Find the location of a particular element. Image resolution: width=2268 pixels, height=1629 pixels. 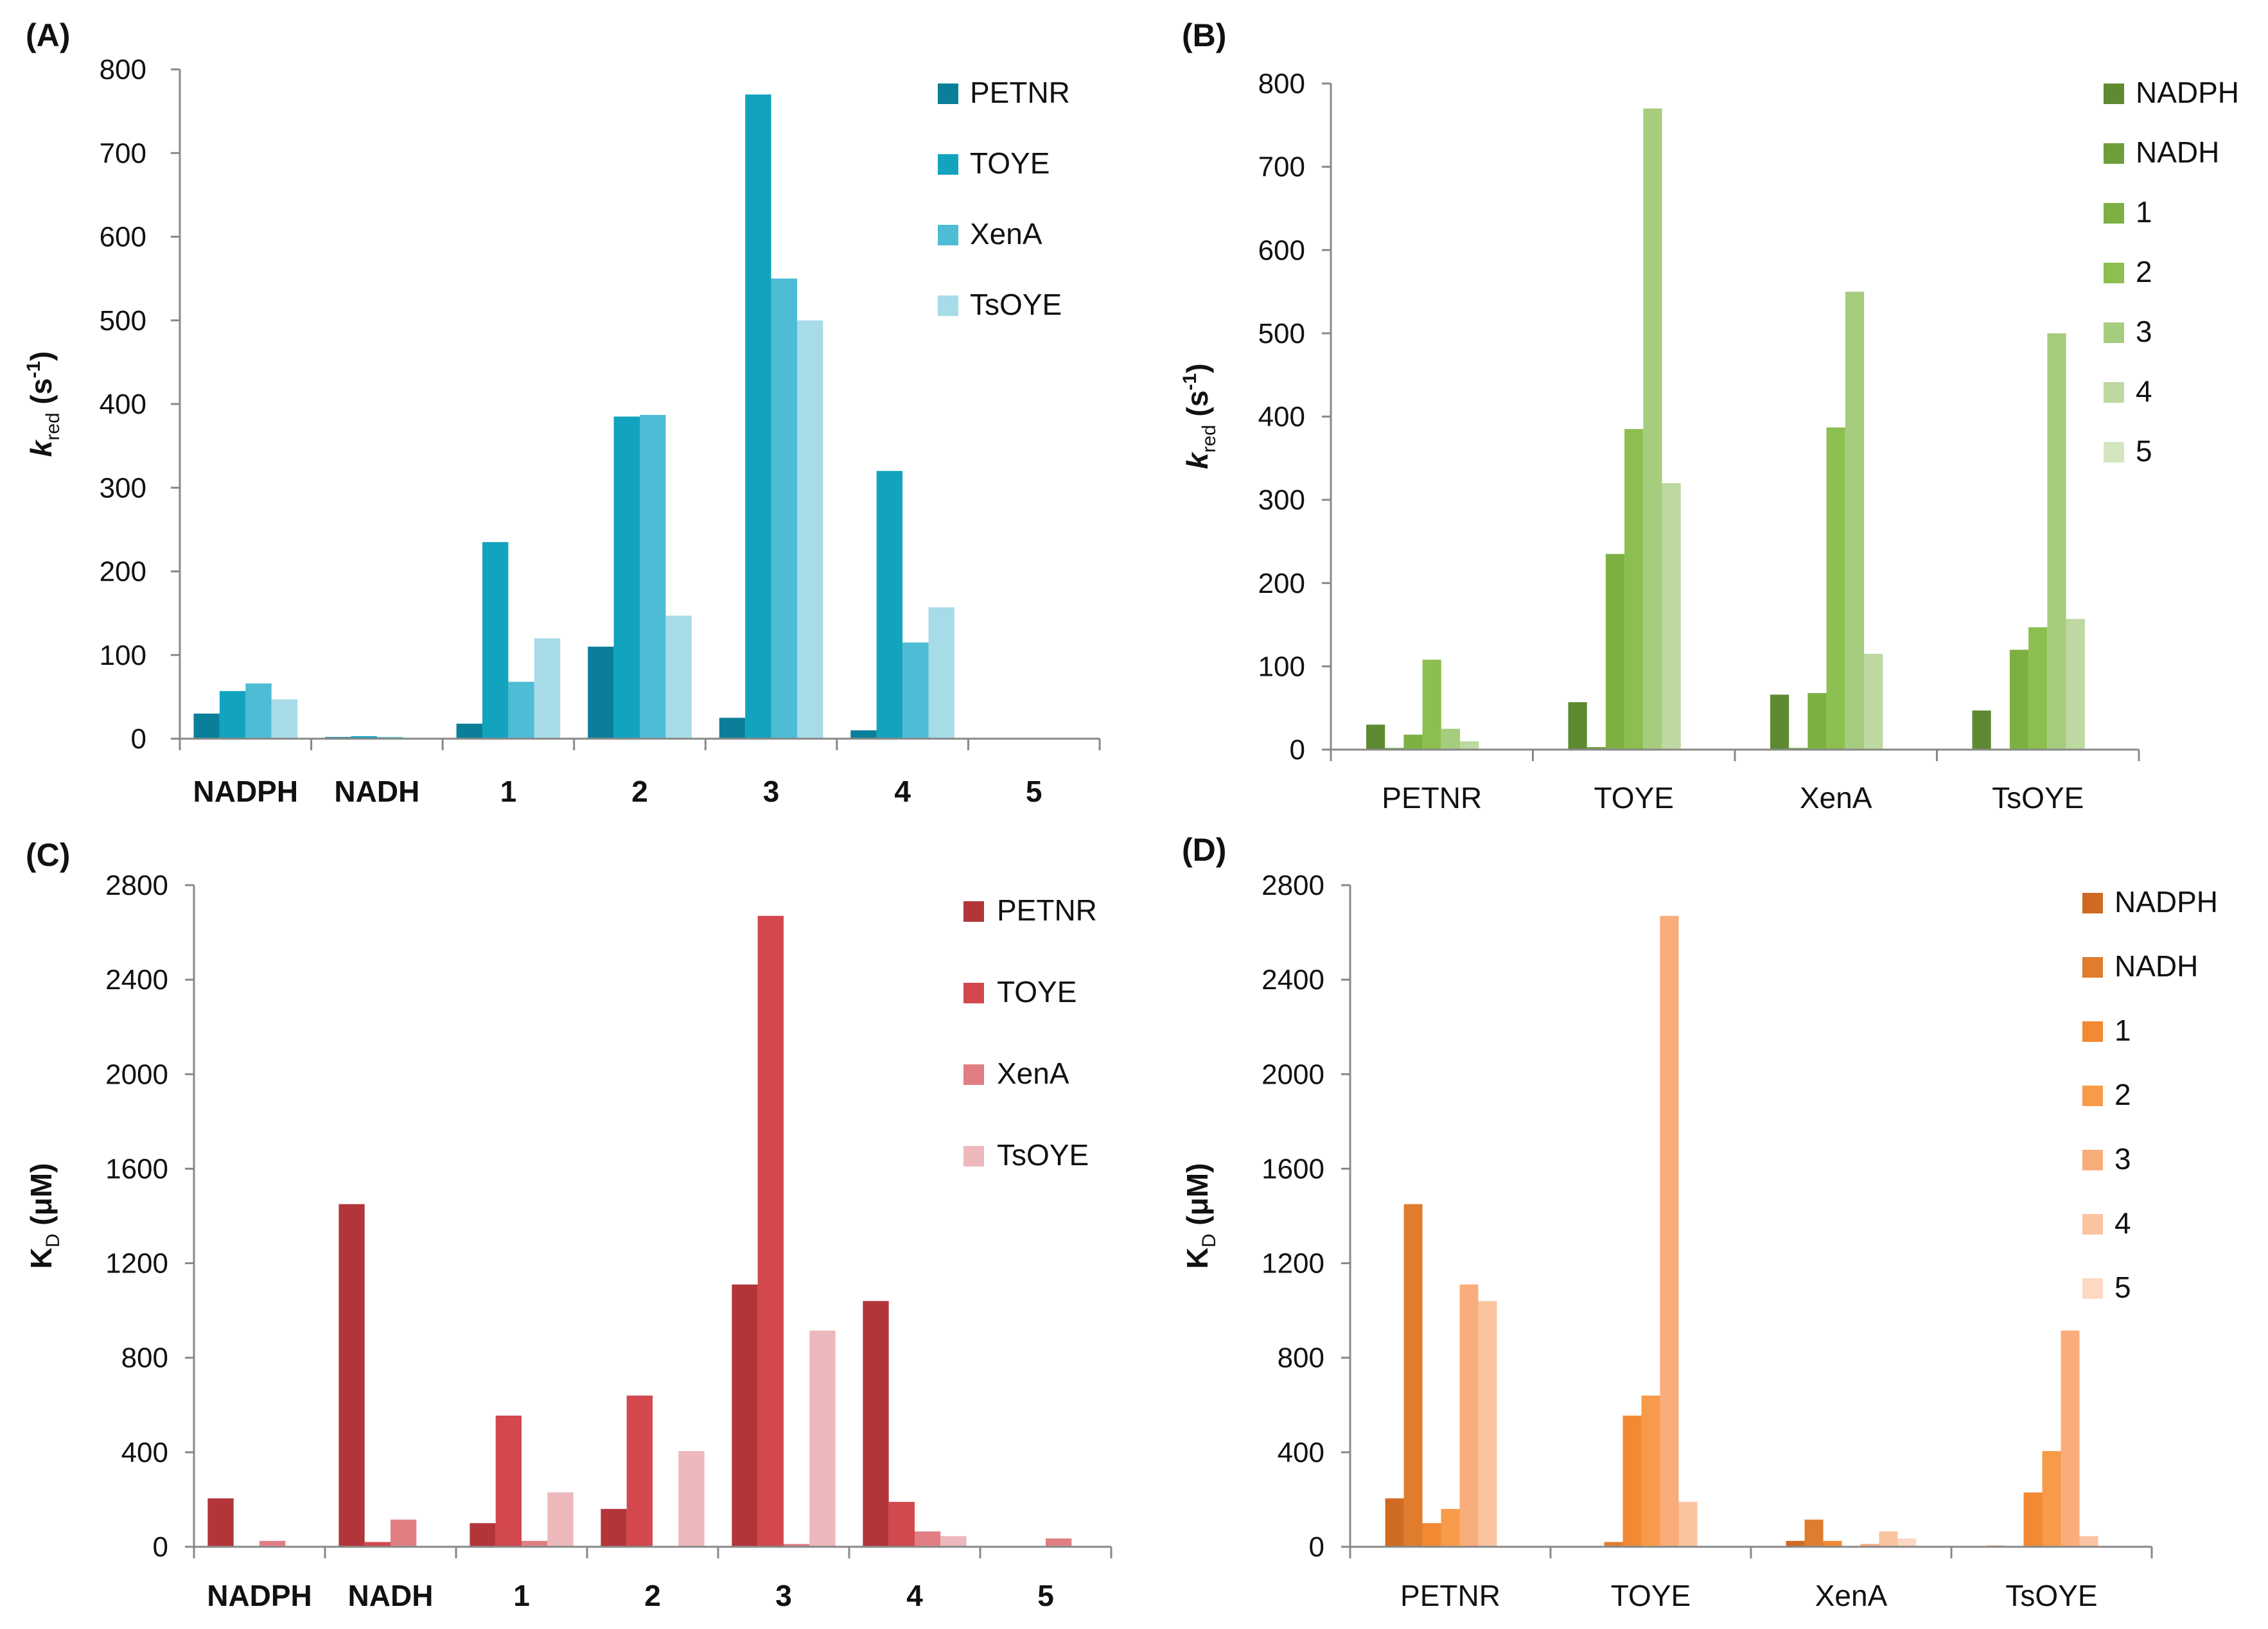

x-tick-label: 5 is located at coordinates (1045, 1595).